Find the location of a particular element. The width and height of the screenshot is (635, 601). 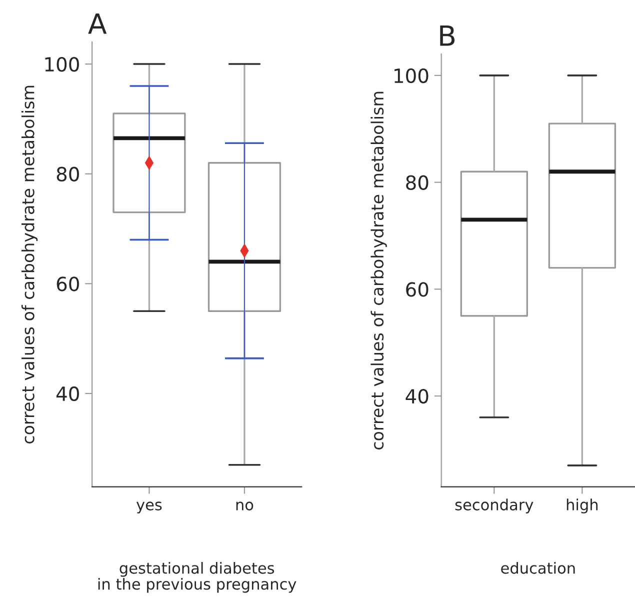

x-tick-label: no is located at coordinates (245, 506).